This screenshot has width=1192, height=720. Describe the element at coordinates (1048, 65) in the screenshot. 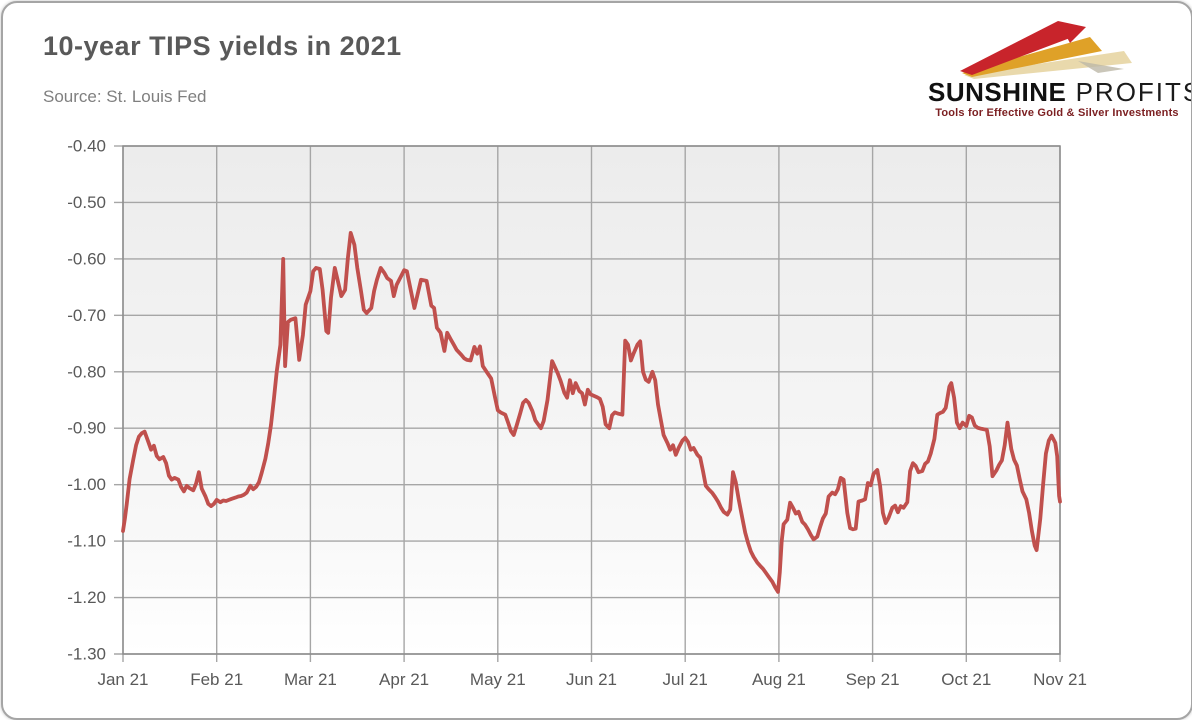

I see `logo-beam-sand` at that location.